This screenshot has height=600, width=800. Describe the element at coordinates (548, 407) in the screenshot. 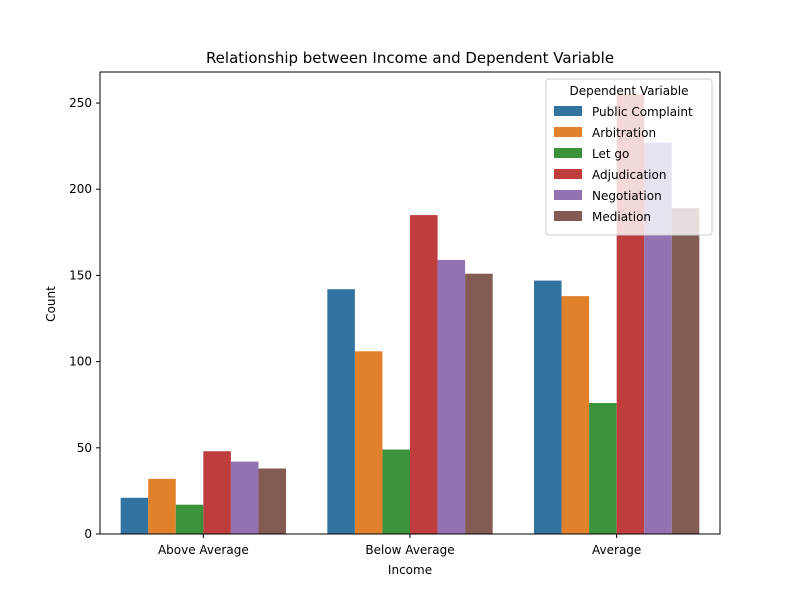

I see `bar-public-complaint-average` at that location.